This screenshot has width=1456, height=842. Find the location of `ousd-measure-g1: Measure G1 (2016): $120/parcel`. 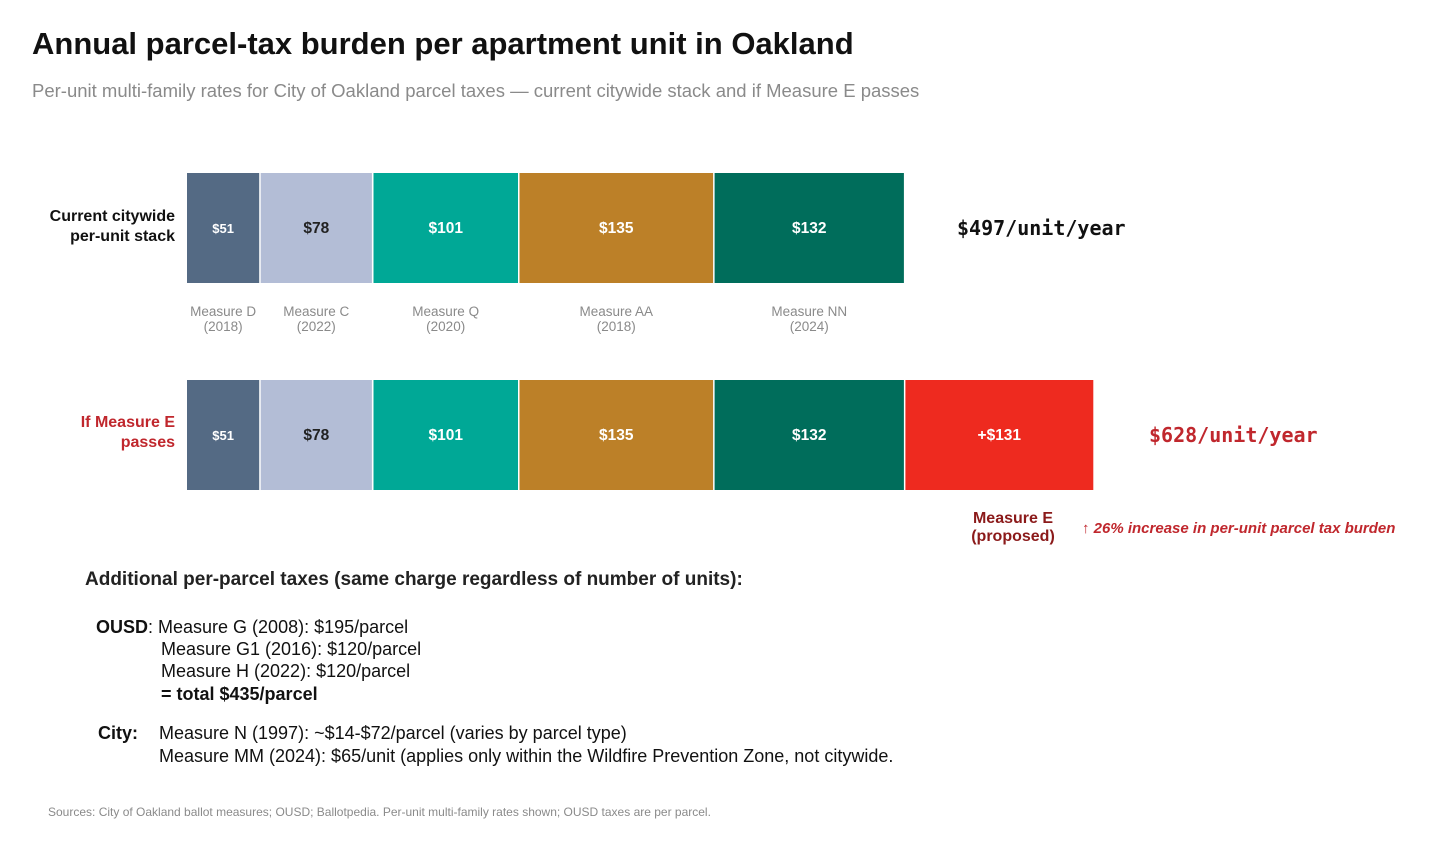

ousd-measure-g1: Measure G1 (2016): $120/parcel is located at coordinates (291, 649).